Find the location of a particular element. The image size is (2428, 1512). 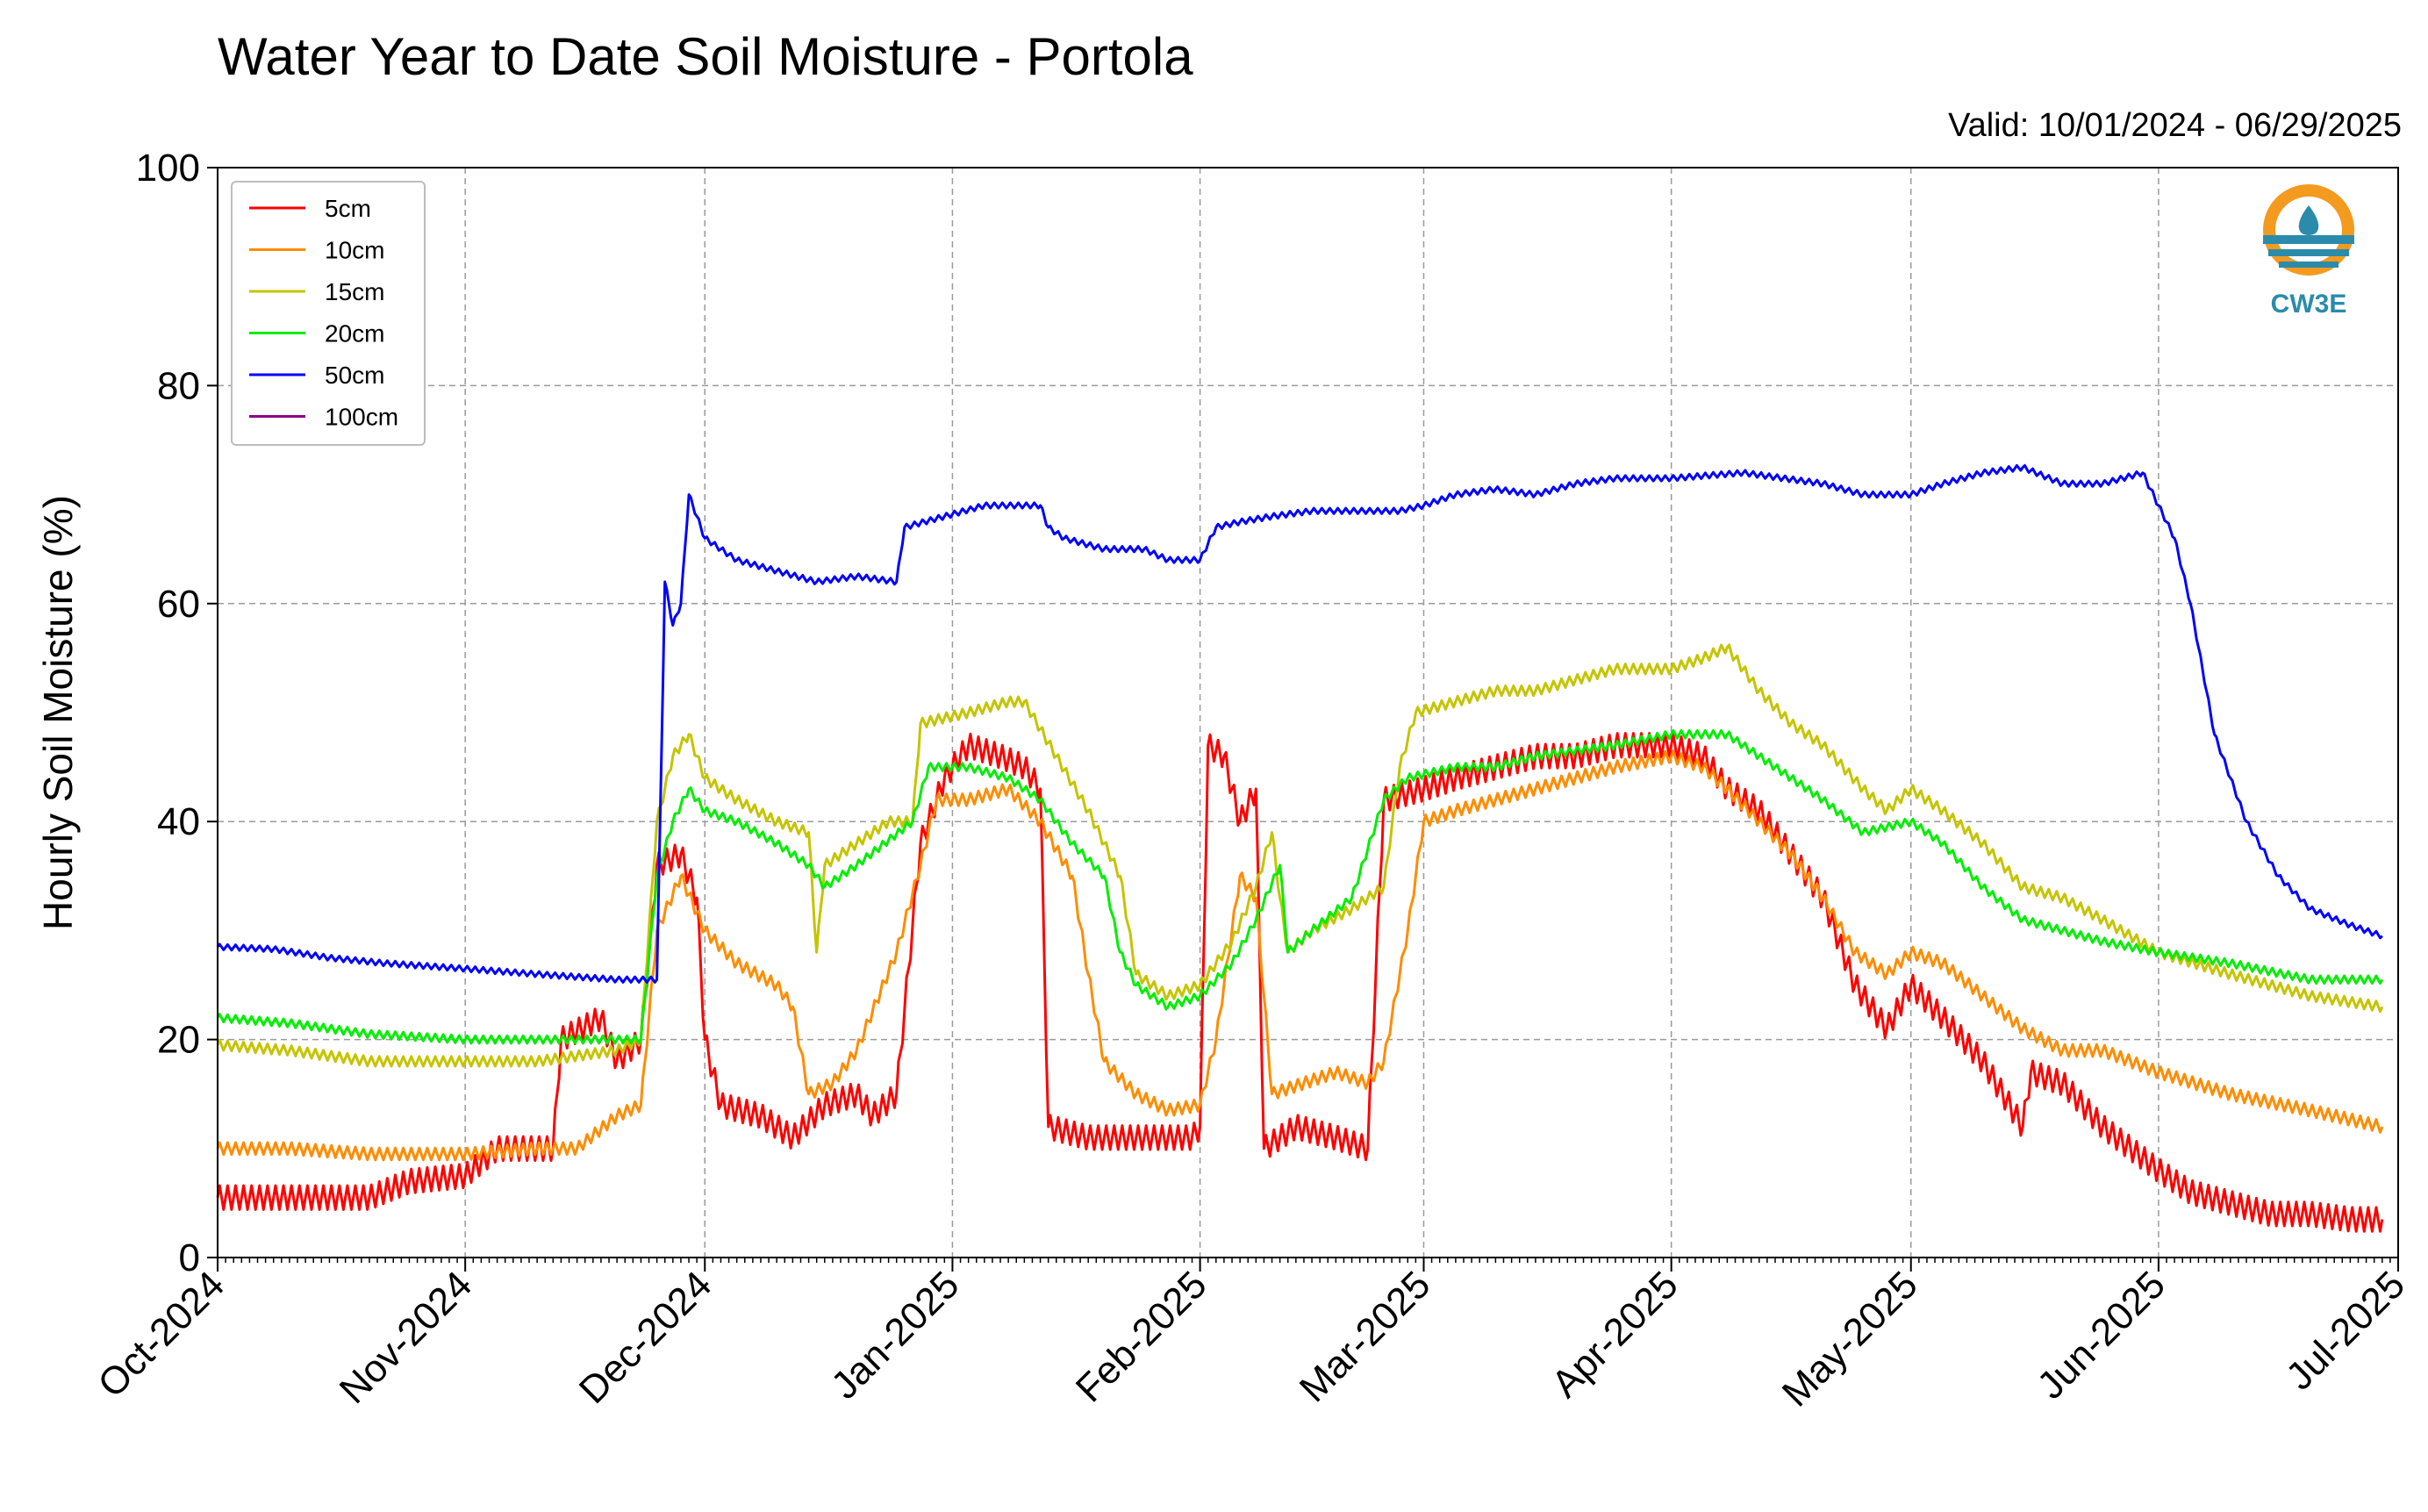

logo-text: CW3E is located at coordinates (2309, 305).